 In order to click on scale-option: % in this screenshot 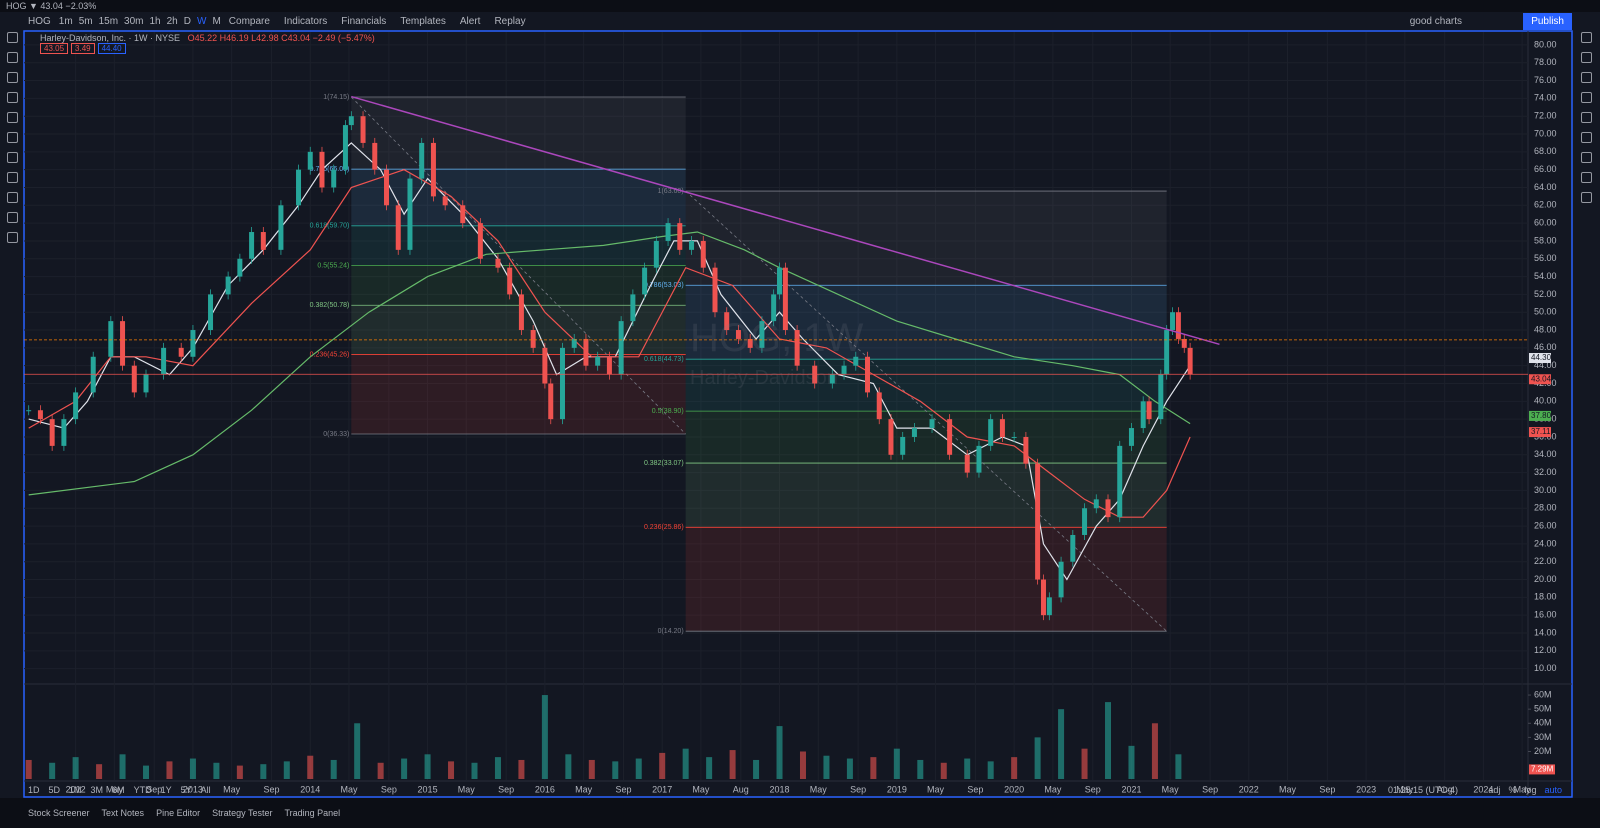, I will do `click(1512, 790)`.